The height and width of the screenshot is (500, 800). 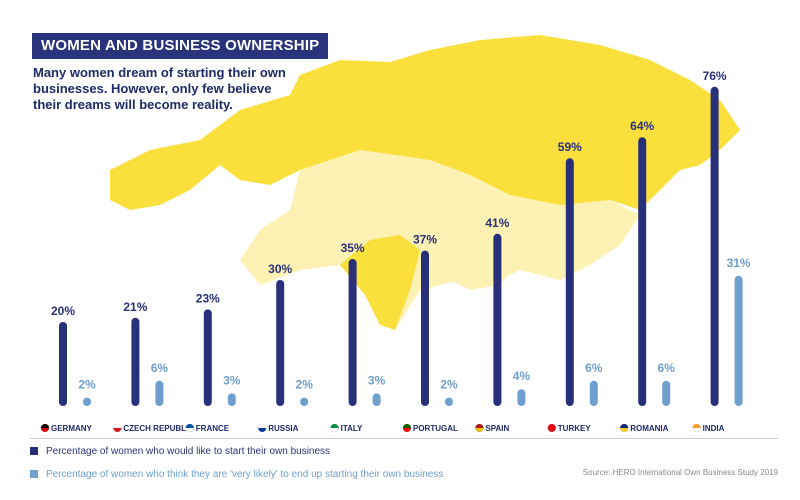 What do you see at coordinates (304, 401) in the screenshot?
I see `bar-russia-series2` at bounding box center [304, 401].